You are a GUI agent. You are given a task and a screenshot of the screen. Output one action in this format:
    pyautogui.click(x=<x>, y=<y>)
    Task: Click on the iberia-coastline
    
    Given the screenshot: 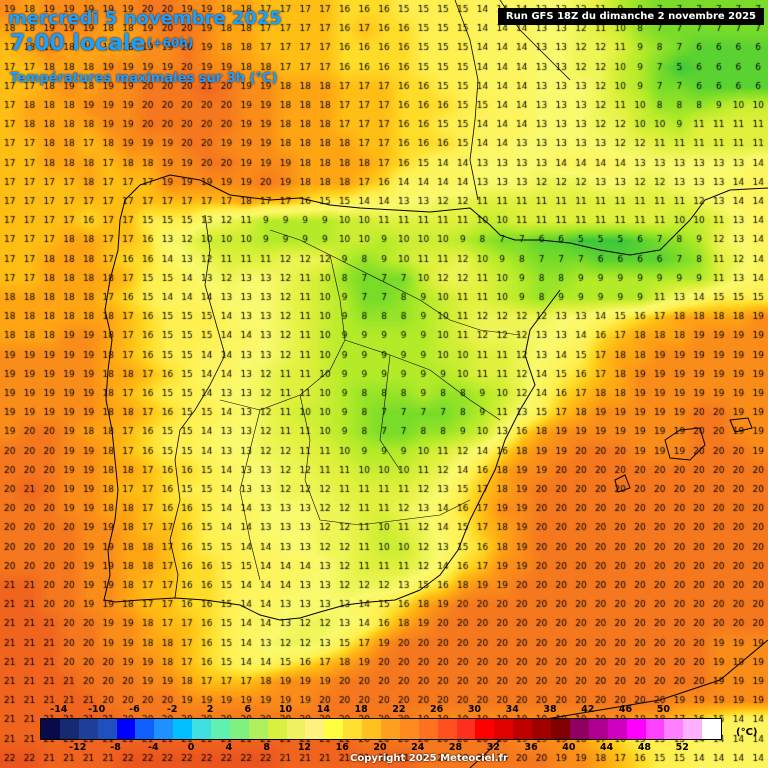 What is the action you would take?
    pyautogui.click(x=453, y=215)
    